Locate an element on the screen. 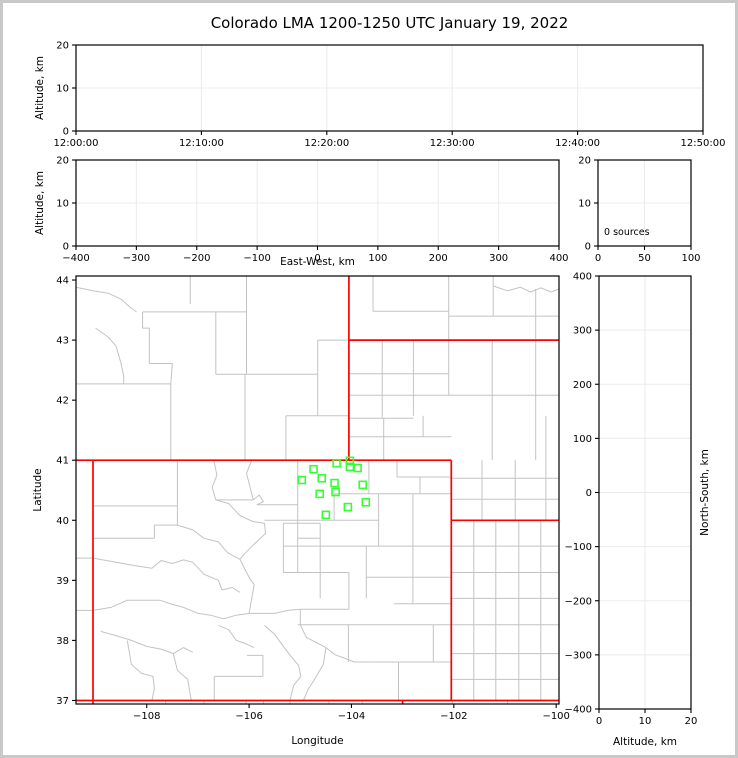  y-tick-label: 300 is located at coordinates (582, 331).